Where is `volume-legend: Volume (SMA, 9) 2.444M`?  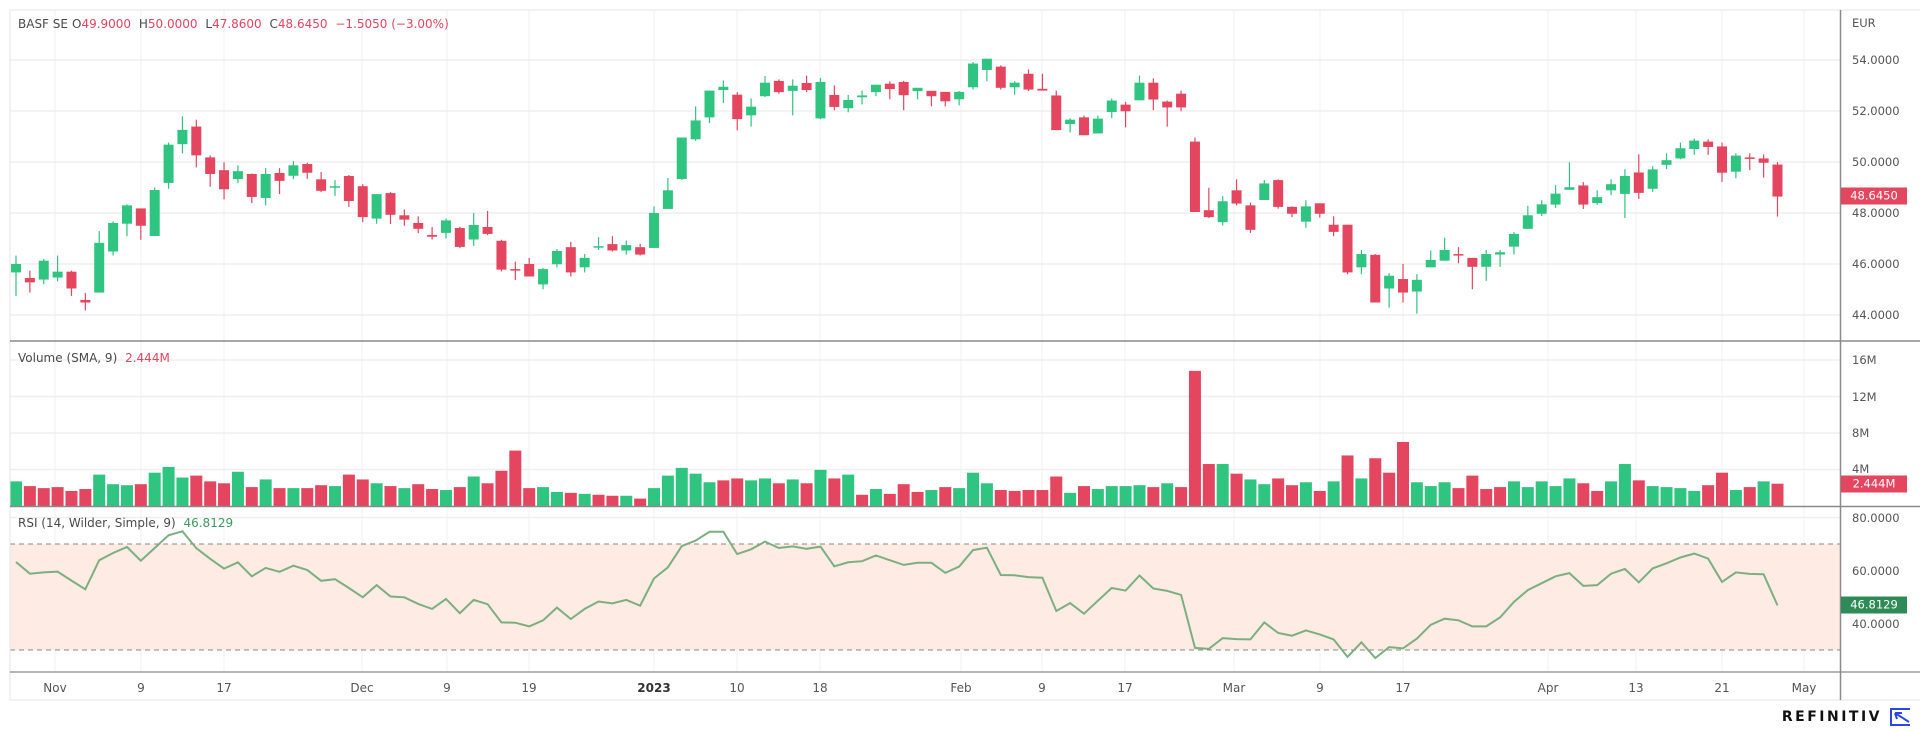
volume-legend: Volume (SMA, 9) 2.444M is located at coordinates (96, 358).